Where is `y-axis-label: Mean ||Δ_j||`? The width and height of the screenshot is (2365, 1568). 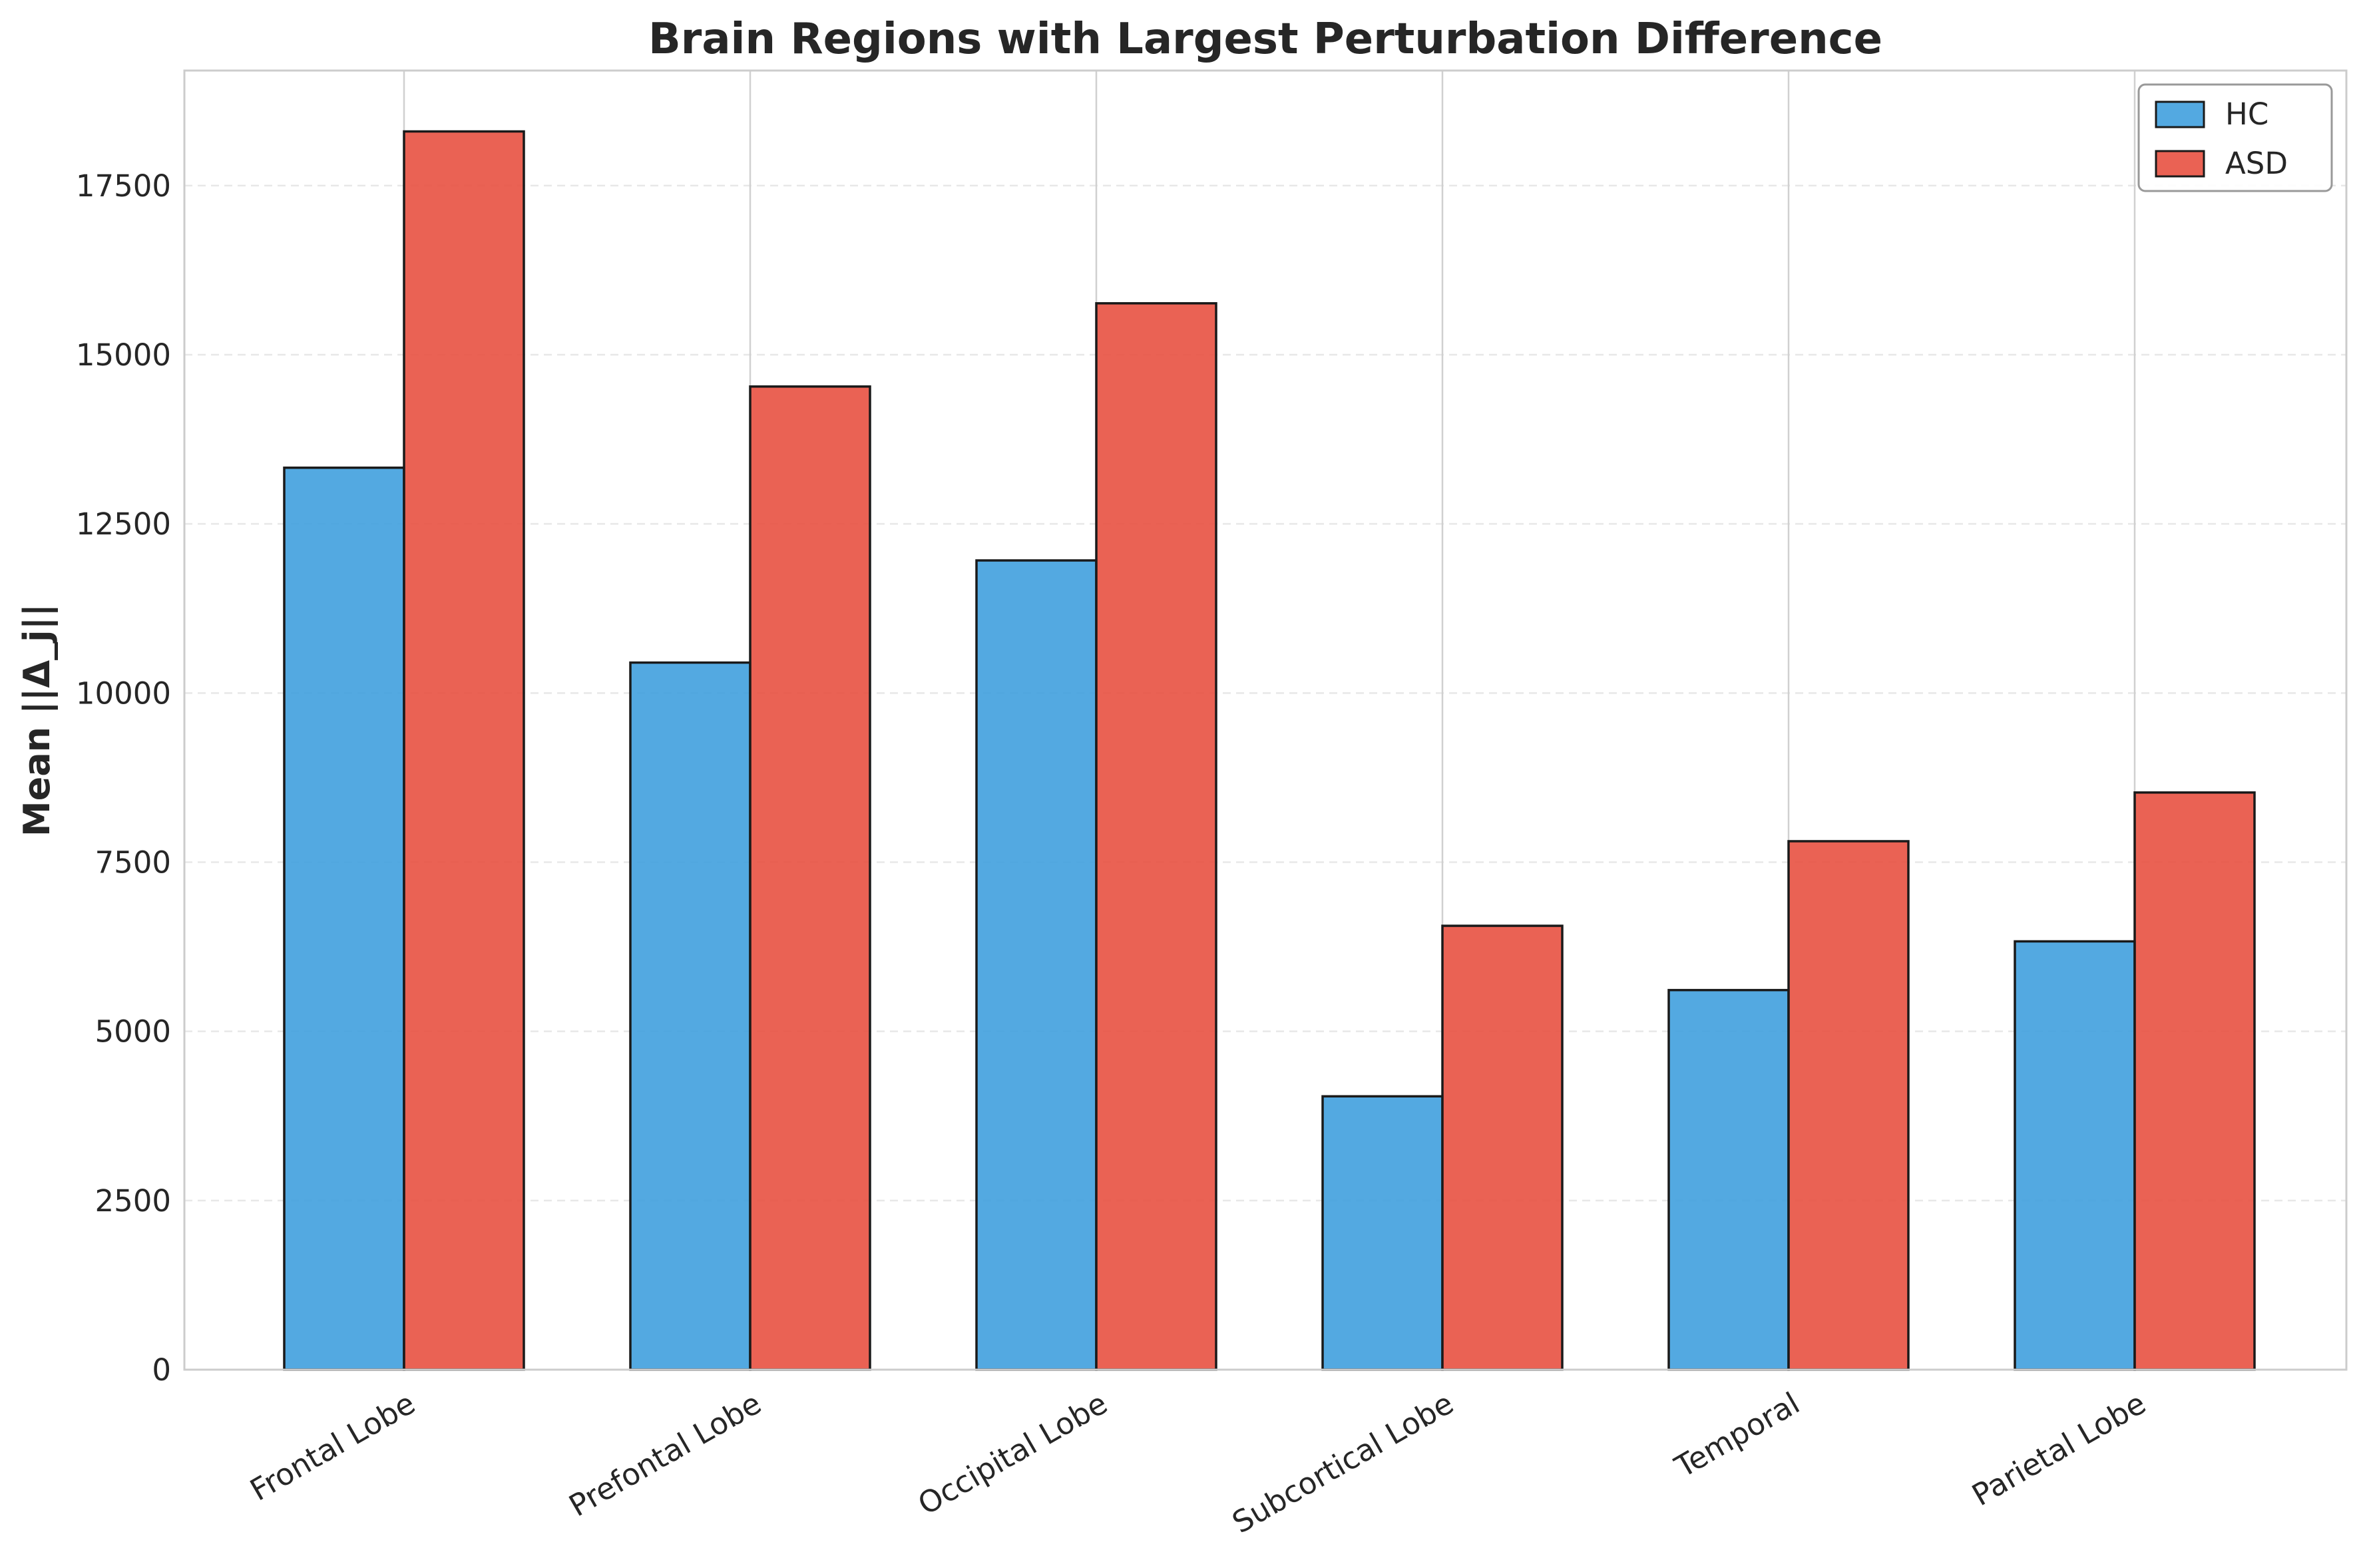 y-axis-label: Mean ||Δ_j|| is located at coordinates (37, 720).